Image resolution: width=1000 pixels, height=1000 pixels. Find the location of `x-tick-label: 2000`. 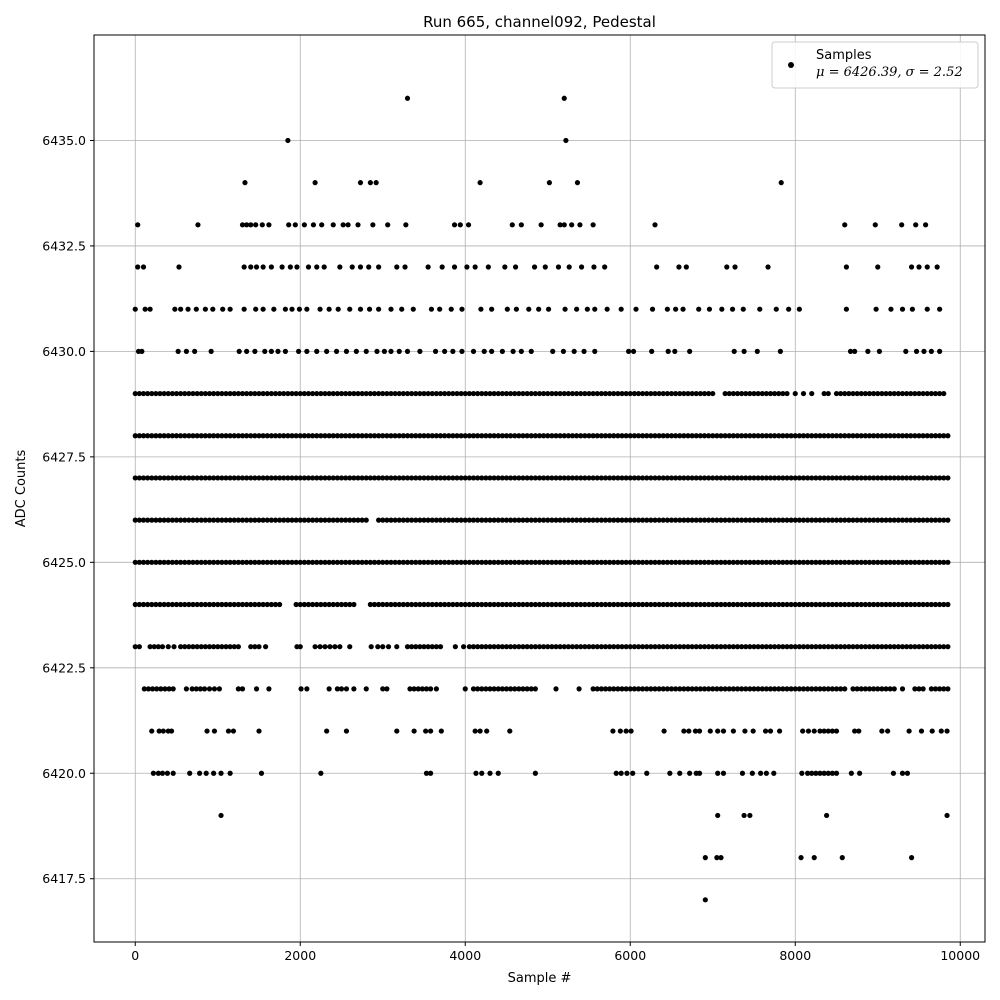

x-tick-label: 2000 is located at coordinates (300, 955).